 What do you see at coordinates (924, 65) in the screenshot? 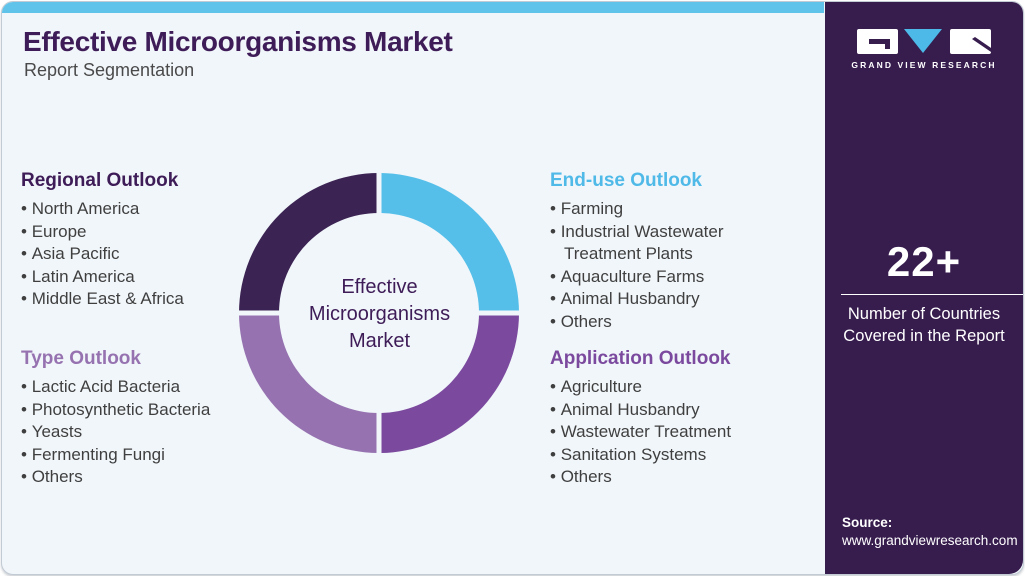
I see `gvr-logo-text: GRAND VIEW RESEARCH` at bounding box center [924, 65].